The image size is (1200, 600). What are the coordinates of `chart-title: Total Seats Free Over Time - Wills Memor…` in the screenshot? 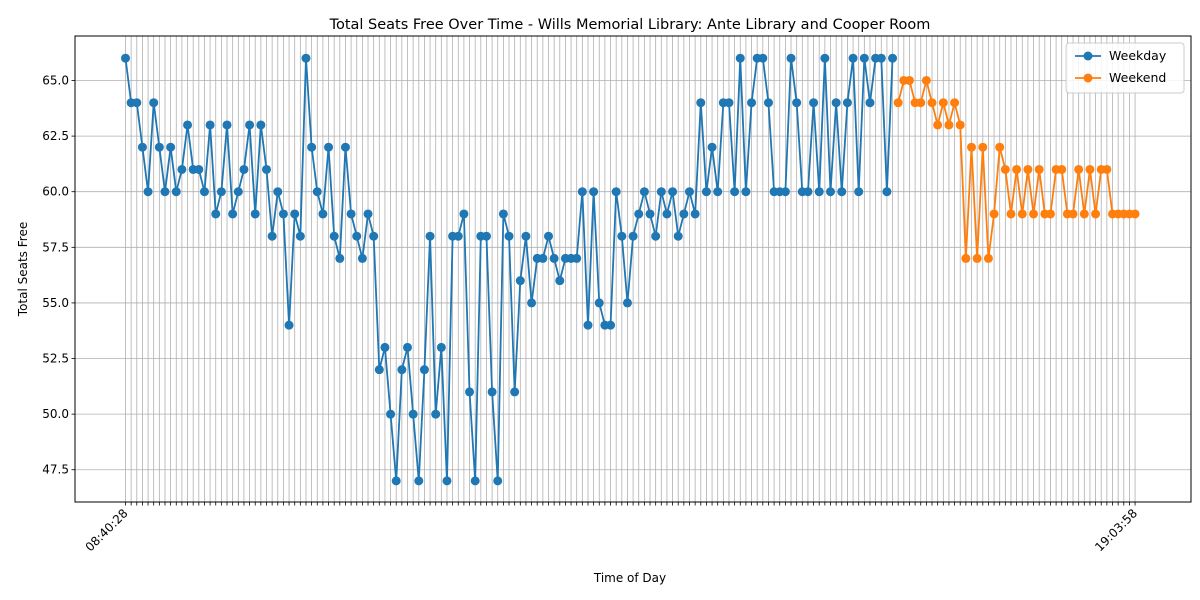 It's located at (630, 25).